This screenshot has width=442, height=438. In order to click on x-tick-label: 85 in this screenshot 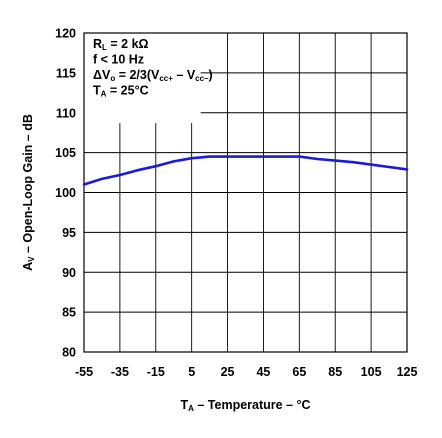, I will do `click(335, 372)`.